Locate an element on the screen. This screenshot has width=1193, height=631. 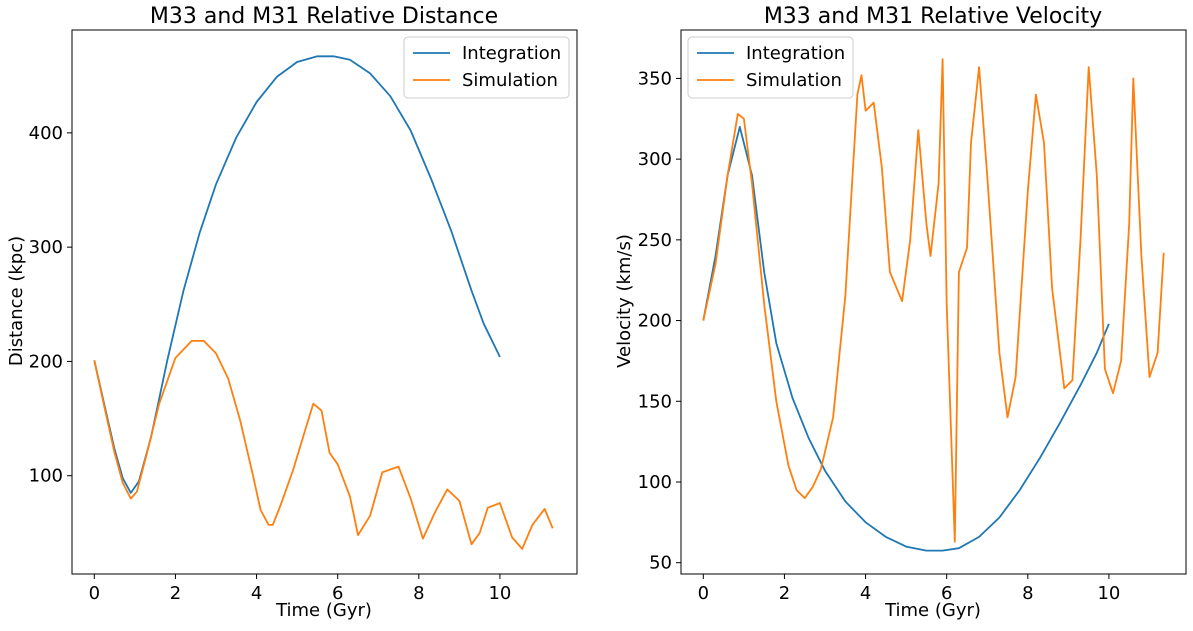
distance-title: M33 and M31 Relative Distance is located at coordinates (324, 16).